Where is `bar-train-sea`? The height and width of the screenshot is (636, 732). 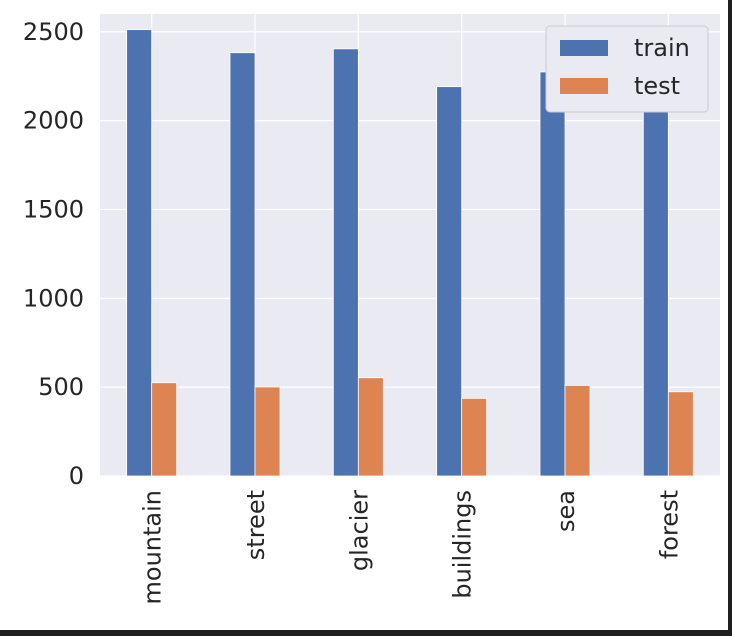 bar-train-sea is located at coordinates (552, 274).